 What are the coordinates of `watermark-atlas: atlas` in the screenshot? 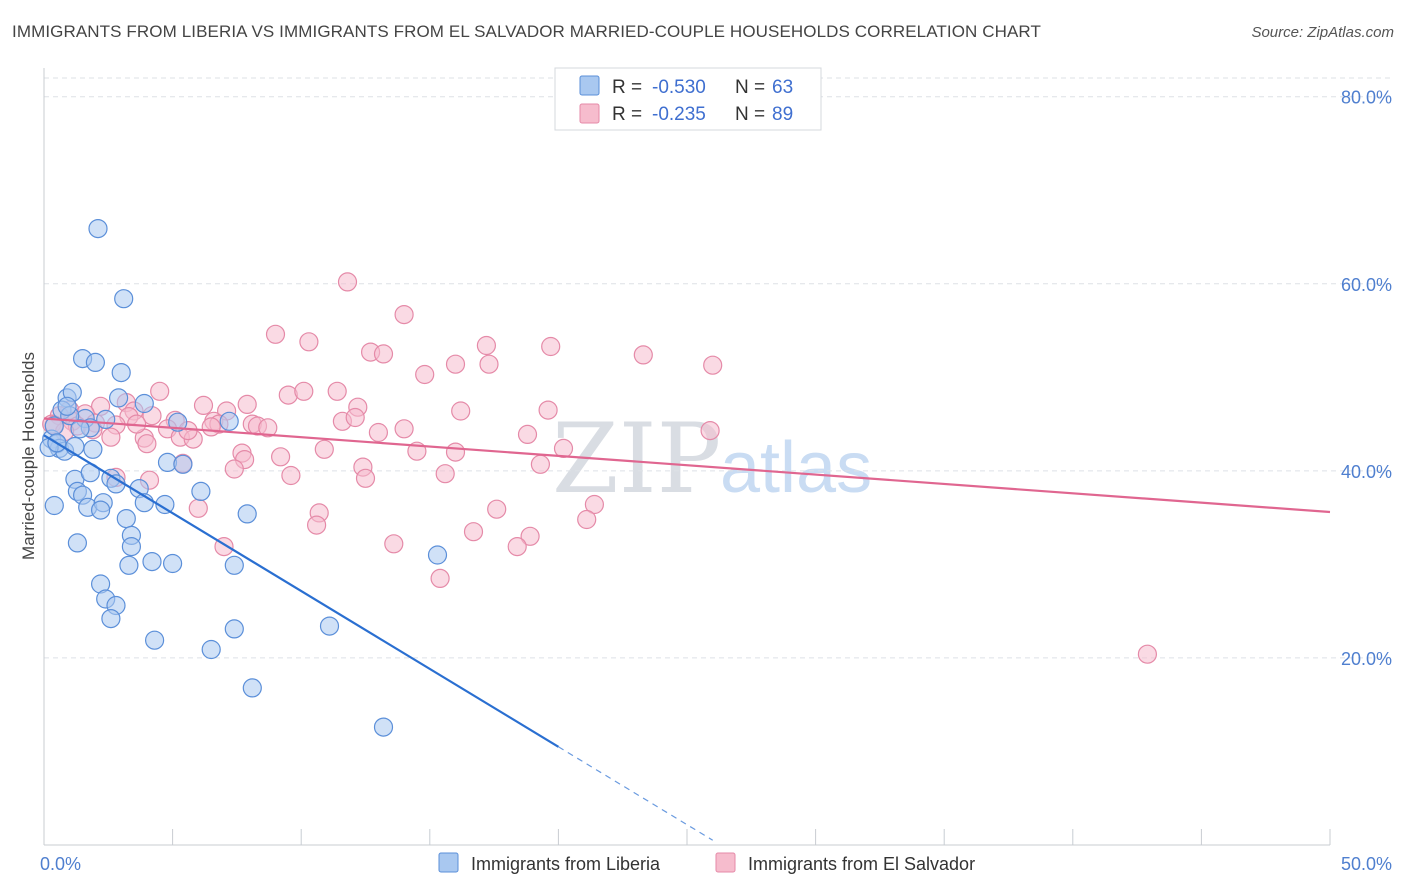 It's located at (796, 468).